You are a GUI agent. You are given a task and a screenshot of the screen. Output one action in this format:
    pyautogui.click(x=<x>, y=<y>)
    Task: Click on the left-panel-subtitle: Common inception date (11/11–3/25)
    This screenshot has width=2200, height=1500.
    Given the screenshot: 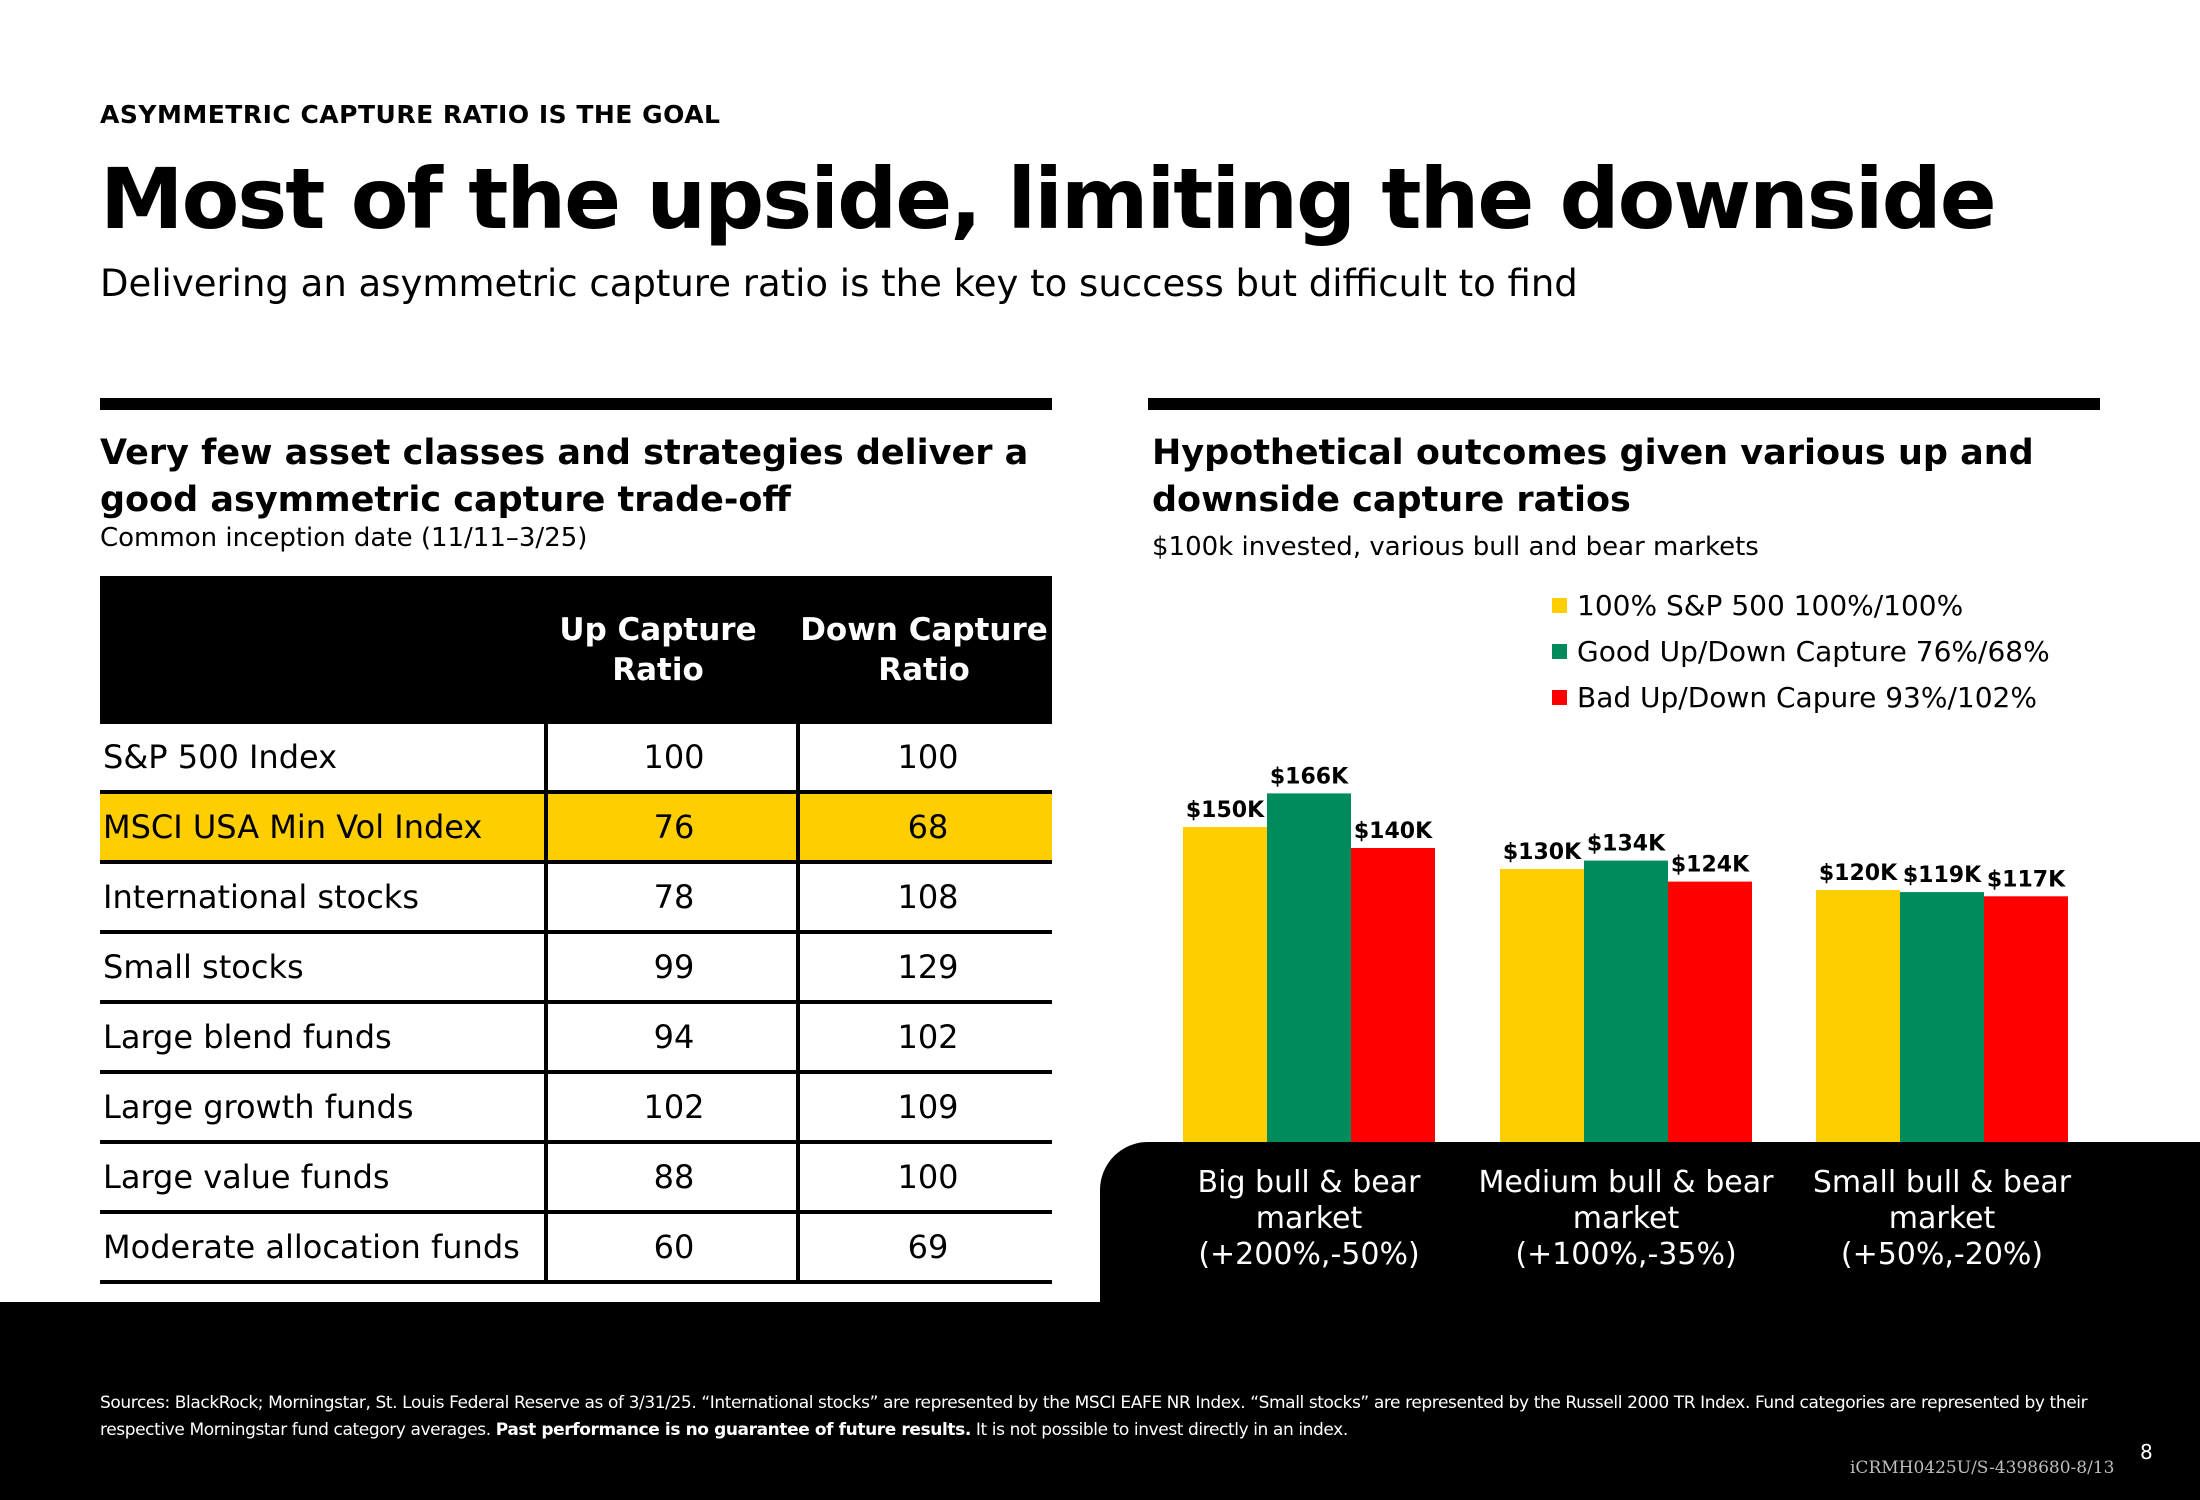 What is the action you would take?
    pyautogui.click(x=344, y=538)
    